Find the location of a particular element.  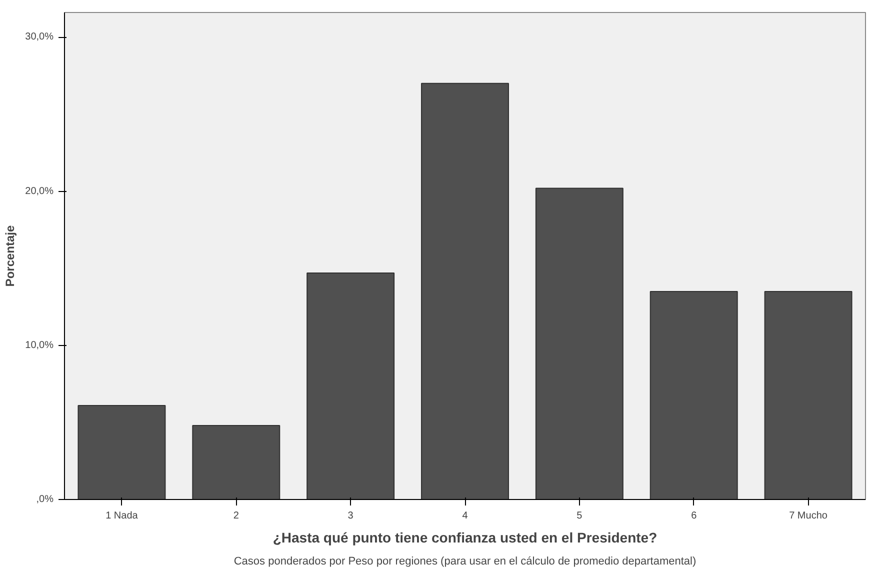

text: Casos ponderados por Peso por regiones (para usar en el cálculo de promedio departamental) is located at coordinates (465, 562).